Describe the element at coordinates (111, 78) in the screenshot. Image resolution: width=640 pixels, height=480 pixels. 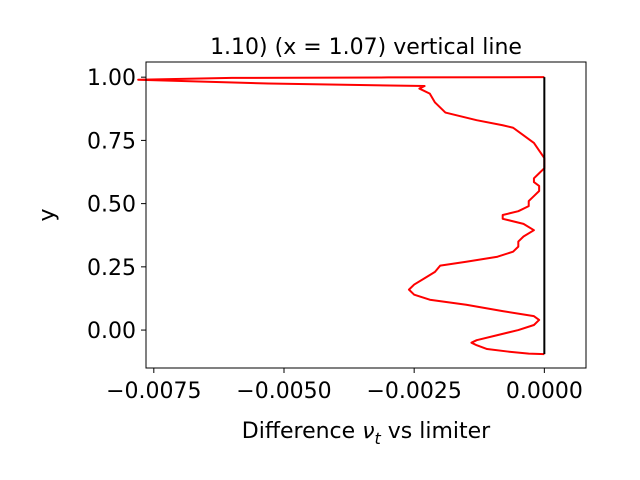
I see `y-tick-label: 1.00` at that location.